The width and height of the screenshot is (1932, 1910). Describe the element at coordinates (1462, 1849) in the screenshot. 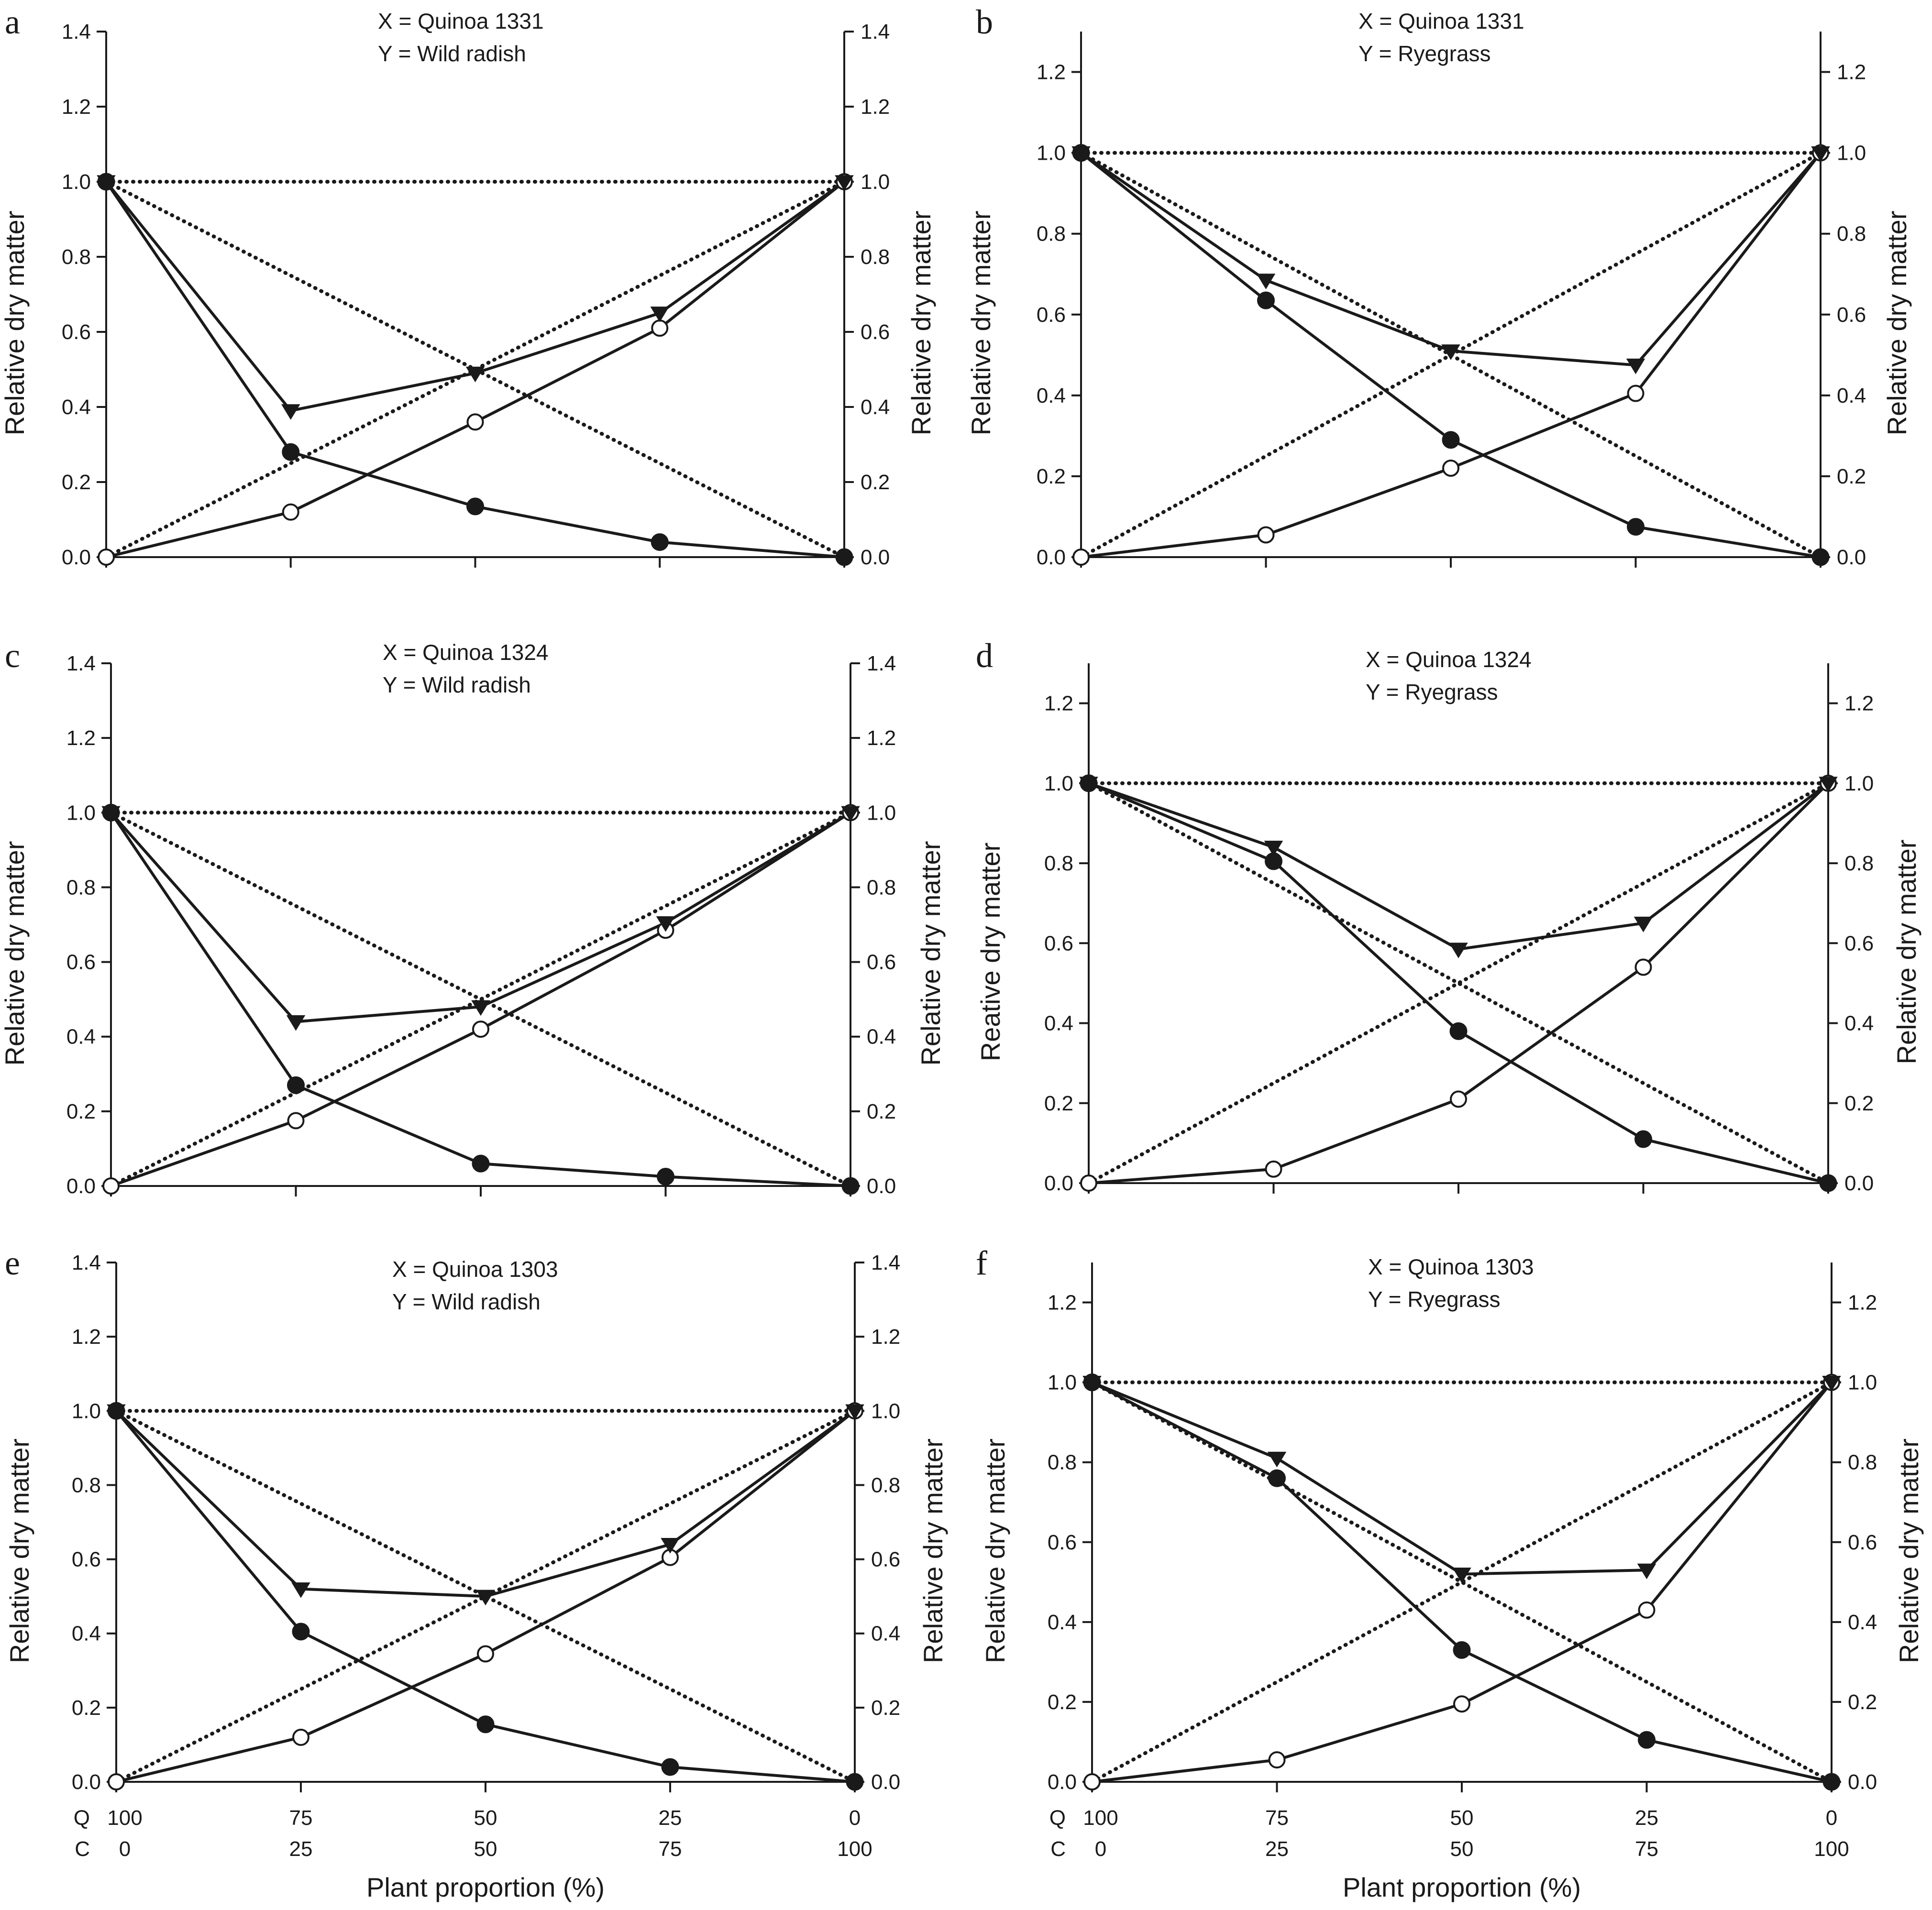

I see `x-tick-label-c: 50` at that location.